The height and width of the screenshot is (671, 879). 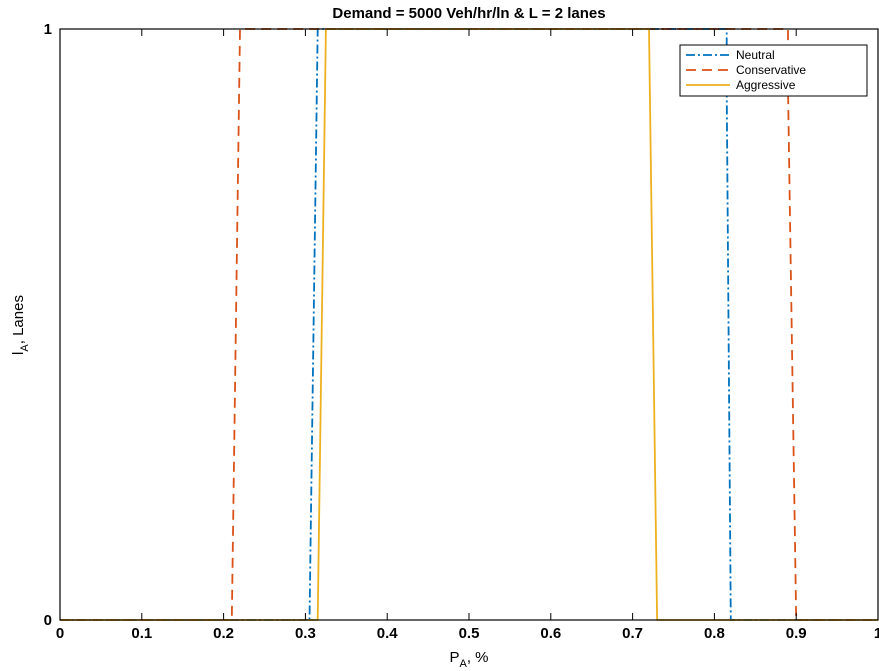 What do you see at coordinates (20, 325) in the screenshot?
I see `y-axis-title: lA, Lanes` at bounding box center [20, 325].